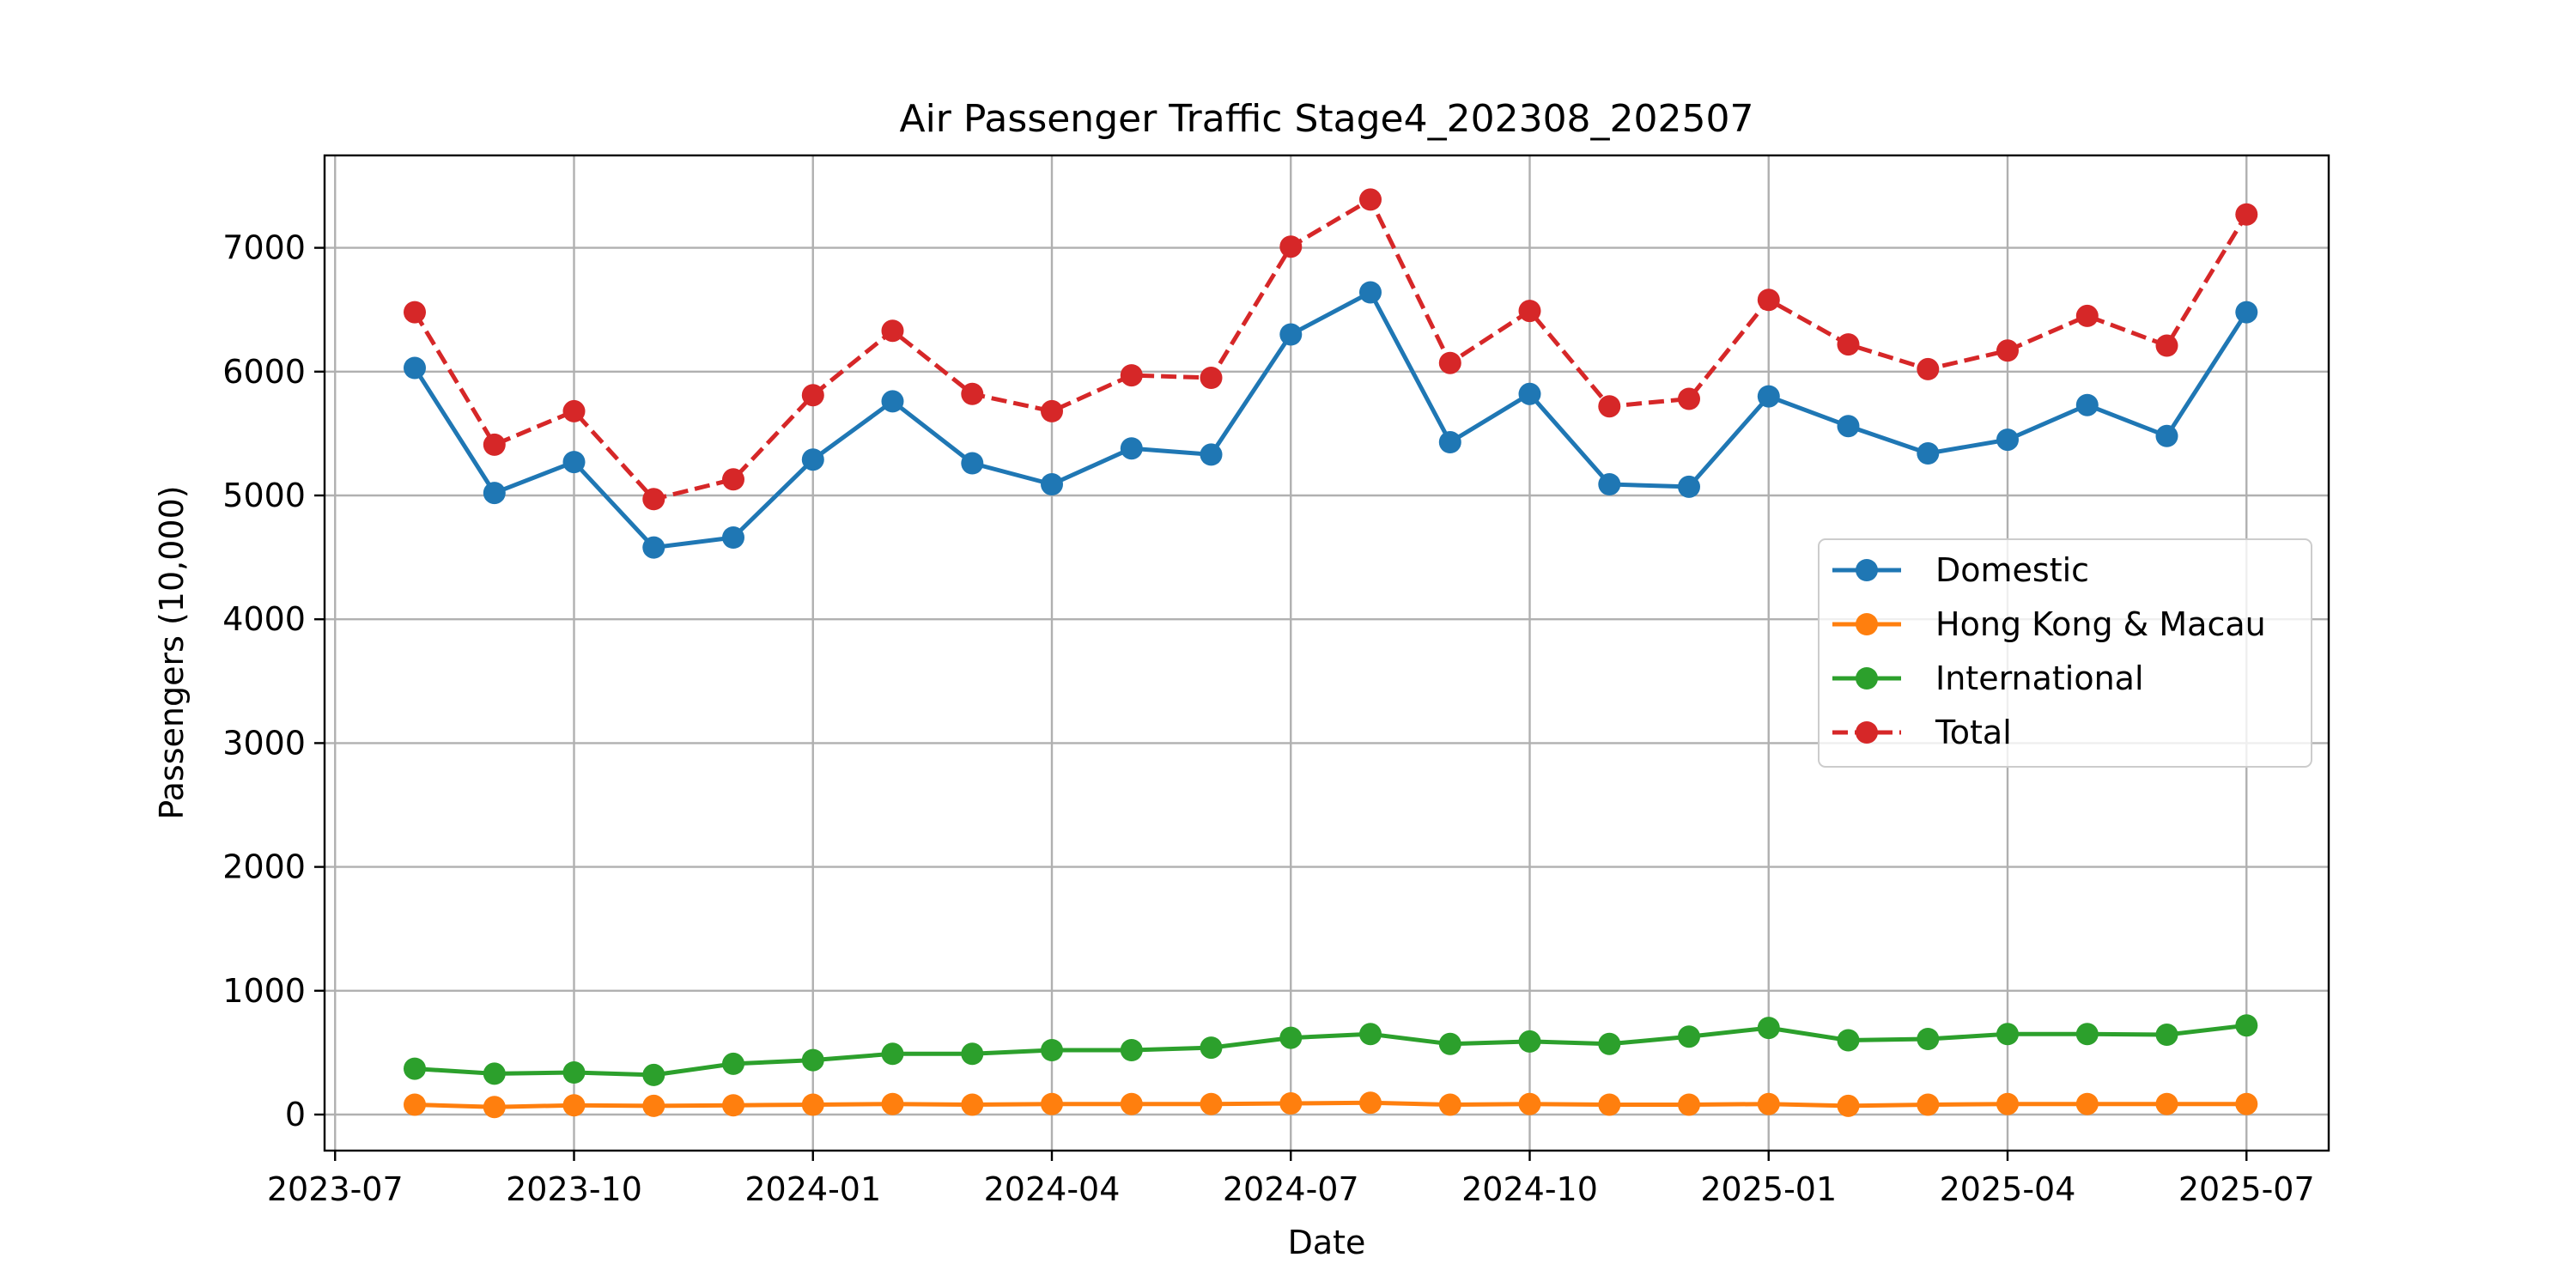 The image size is (2576, 1288). What do you see at coordinates (264, 867) in the screenshot?
I see `y-tick-label: 2000` at bounding box center [264, 867].